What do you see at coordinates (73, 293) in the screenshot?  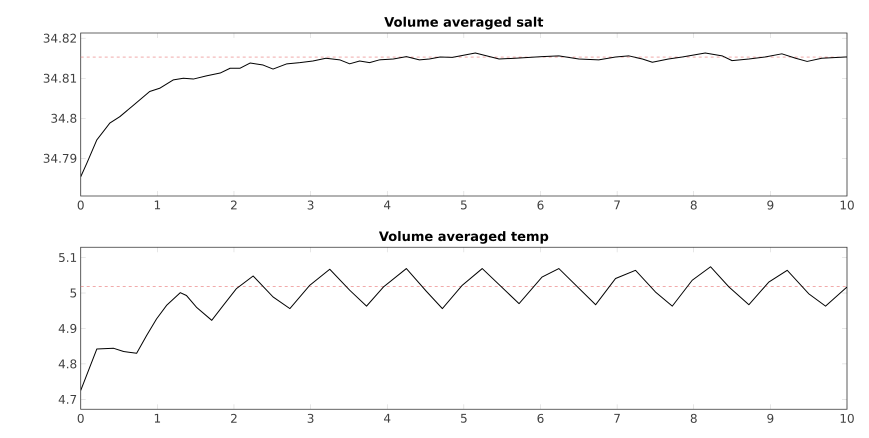 I see `y-tick-label: 5` at bounding box center [73, 293].